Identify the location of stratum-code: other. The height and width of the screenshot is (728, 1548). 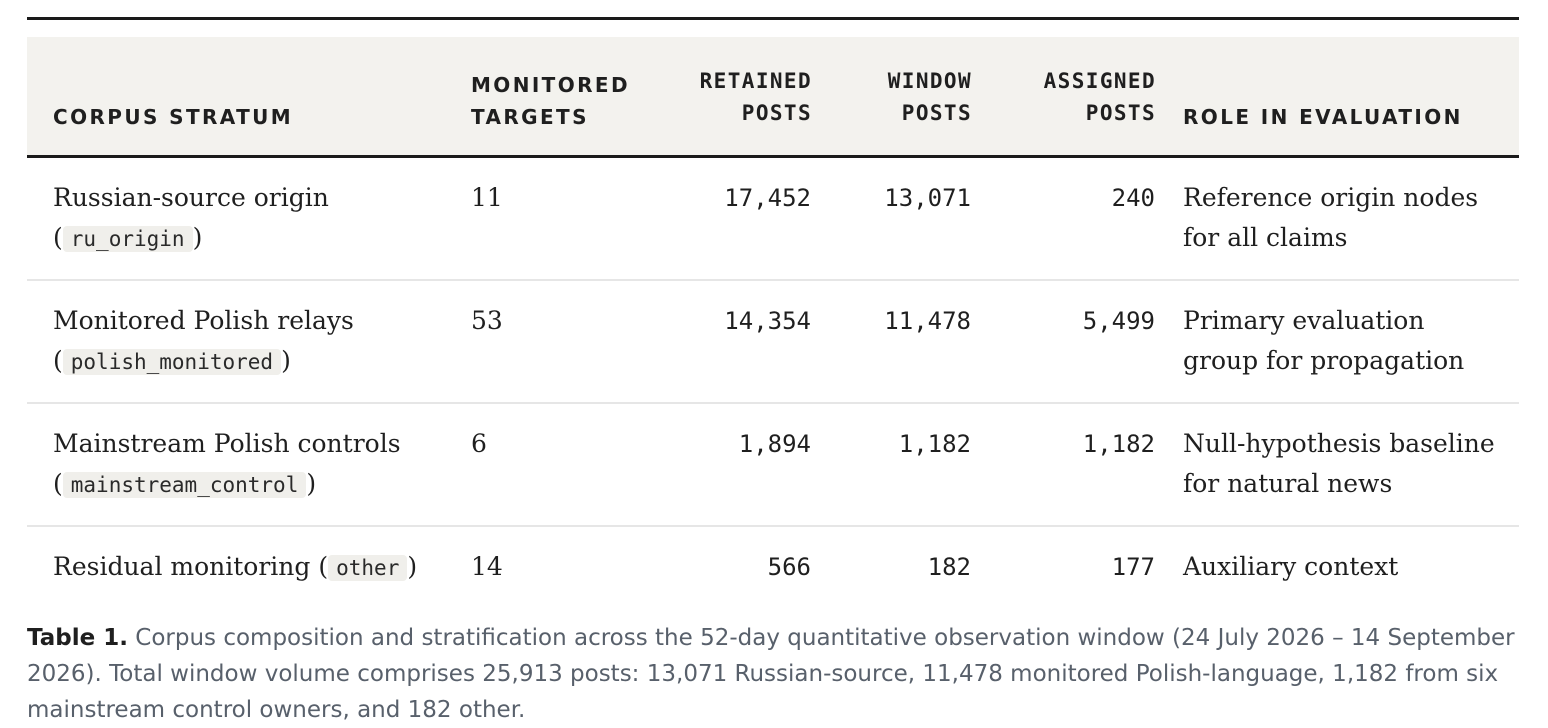
(368, 567).